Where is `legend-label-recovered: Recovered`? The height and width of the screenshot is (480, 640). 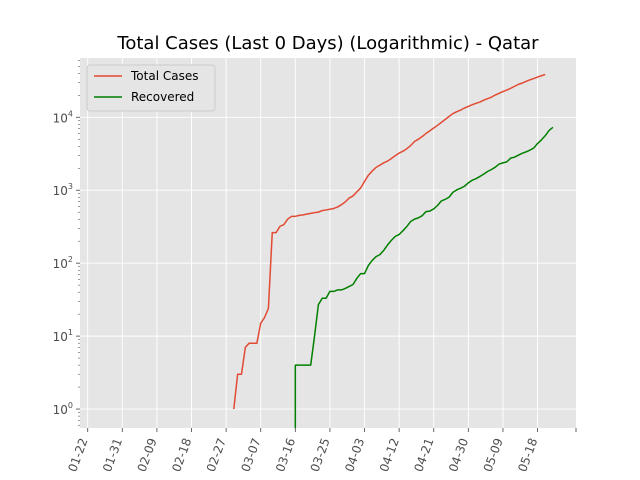
legend-label-recovered: Recovered is located at coordinates (162, 97).